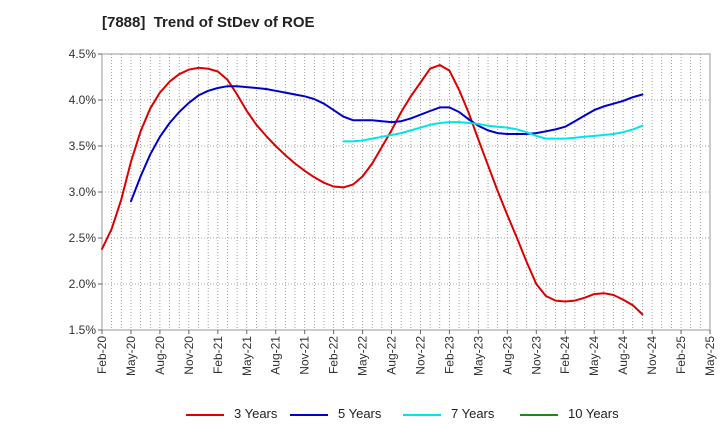  What do you see at coordinates (83, 330) in the screenshot?
I see `y-tick-label: 1.5%` at bounding box center [83, 330].